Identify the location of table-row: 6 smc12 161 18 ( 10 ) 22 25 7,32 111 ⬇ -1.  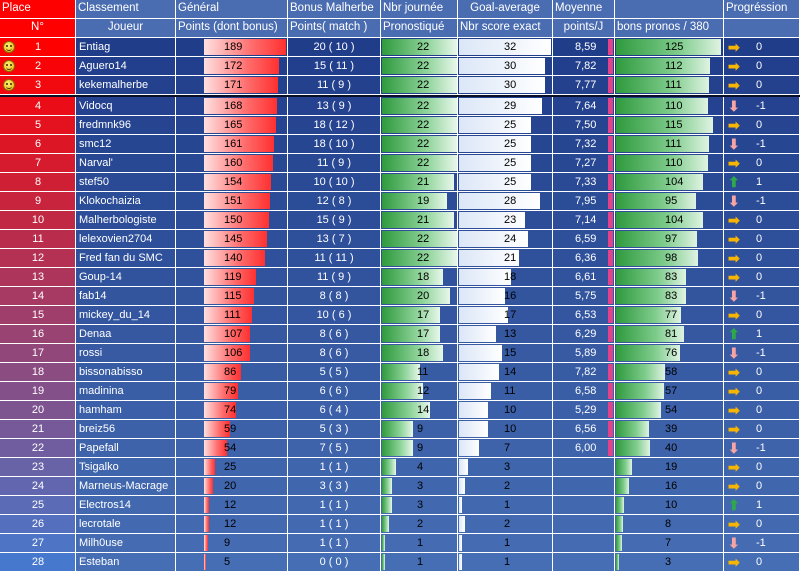
(400, 144).